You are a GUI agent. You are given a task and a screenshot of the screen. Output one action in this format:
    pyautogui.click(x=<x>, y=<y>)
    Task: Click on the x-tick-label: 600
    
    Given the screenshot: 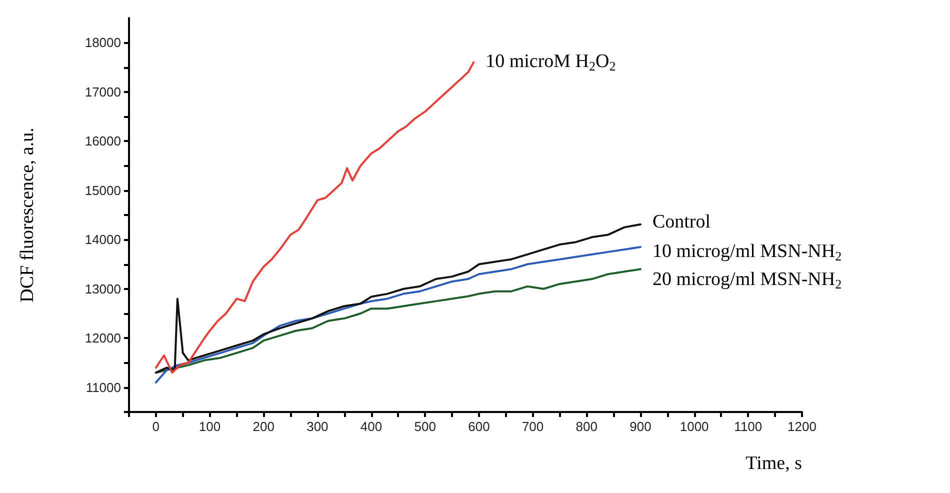 What is the action you would take?
    pyautogui.click(x=479, y=426)
    